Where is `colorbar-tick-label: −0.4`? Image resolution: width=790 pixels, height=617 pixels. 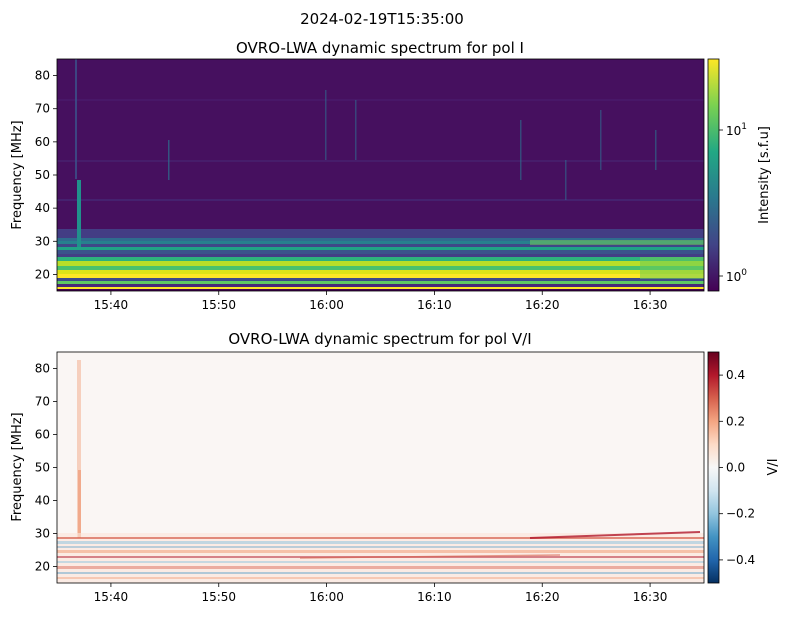
colorbar-tick-label: −0.4 is located at coordinates (740, 560).